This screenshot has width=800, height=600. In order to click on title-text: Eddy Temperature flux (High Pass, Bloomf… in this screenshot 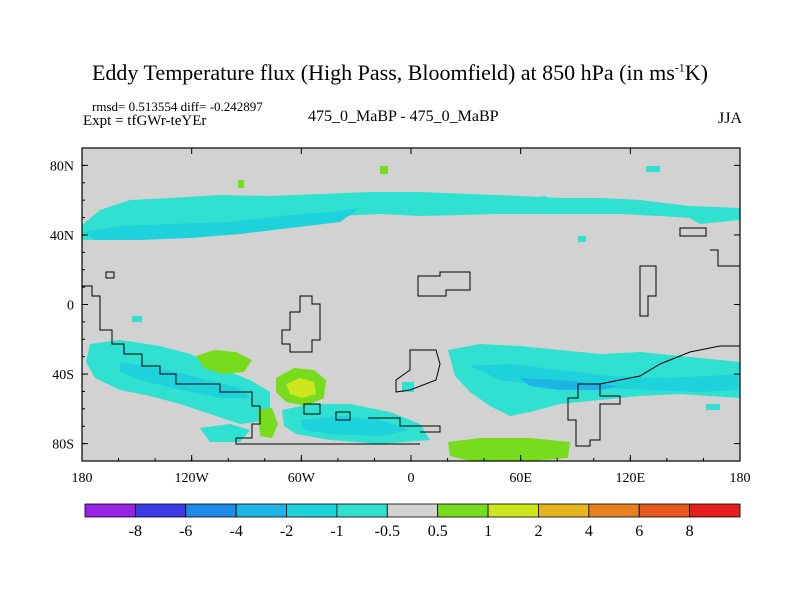, I will do `click(383, 72)`.